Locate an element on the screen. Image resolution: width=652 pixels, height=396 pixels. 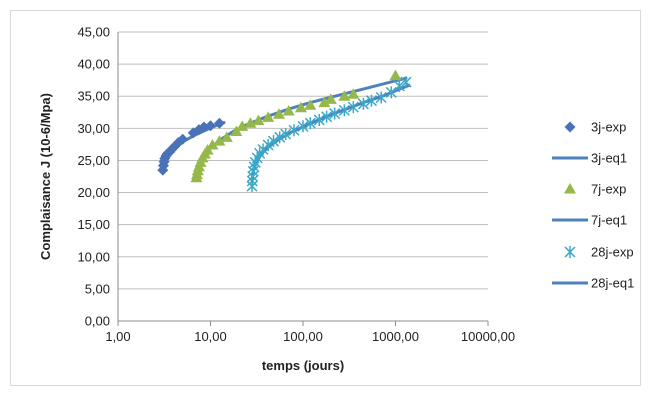
y-tick-label: 35,00 is located at coordinates (93, 96).